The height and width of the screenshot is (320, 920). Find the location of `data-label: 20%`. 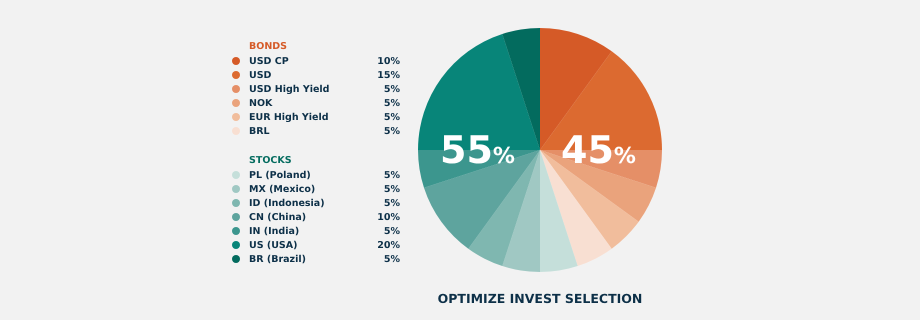

data-label: 20% is located at coordinates (388, 245).